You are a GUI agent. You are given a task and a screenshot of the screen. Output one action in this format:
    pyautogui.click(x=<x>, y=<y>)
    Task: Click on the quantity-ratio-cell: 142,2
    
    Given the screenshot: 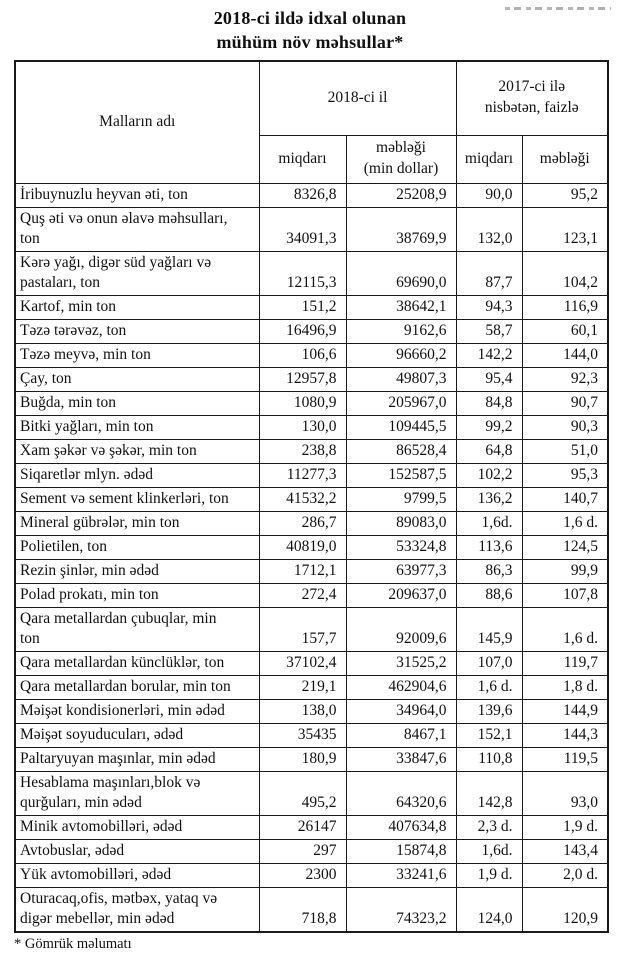 What is the action you would take?
    pyautogui.click(x=489, y=355)
    